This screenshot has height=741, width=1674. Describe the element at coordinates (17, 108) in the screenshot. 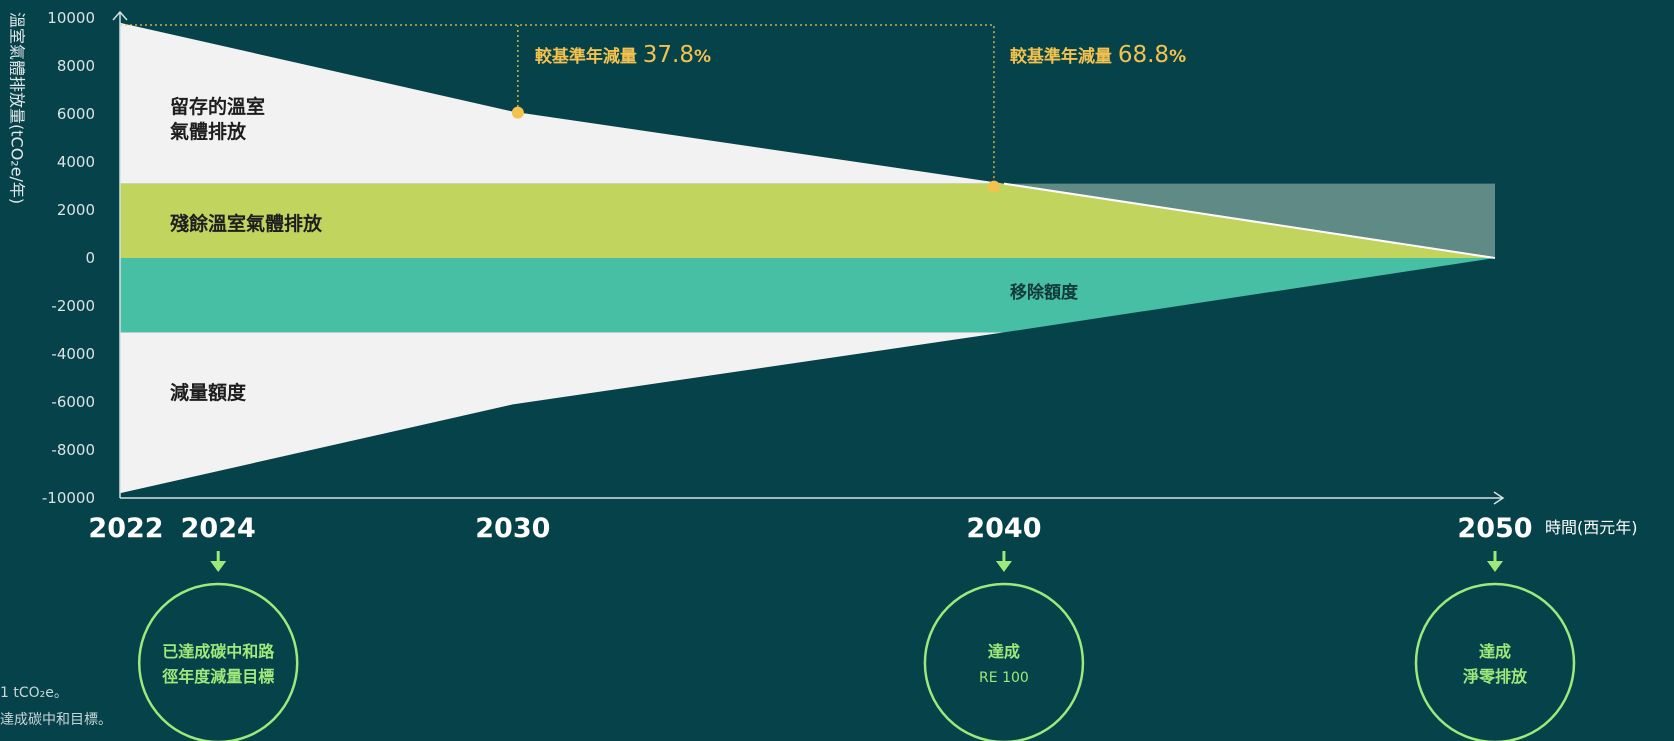

I see `y-axis-label: 溫室氣體排放量(tCO₂e/年)` at that location.